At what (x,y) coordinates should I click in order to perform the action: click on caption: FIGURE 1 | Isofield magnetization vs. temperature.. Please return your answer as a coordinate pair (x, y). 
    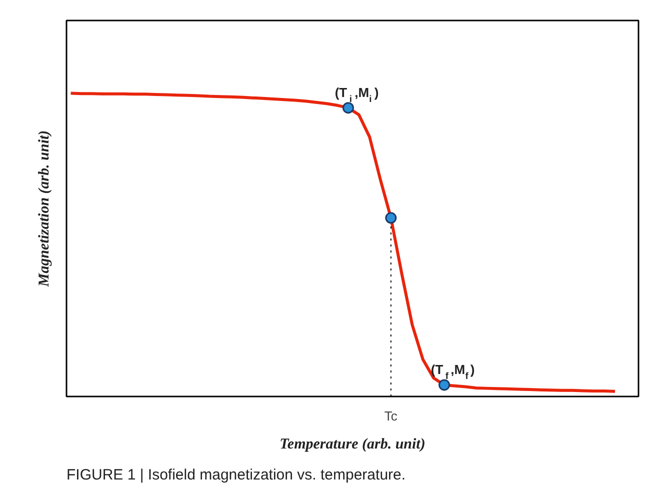
    Looking at the image, I should click on (236, 475).